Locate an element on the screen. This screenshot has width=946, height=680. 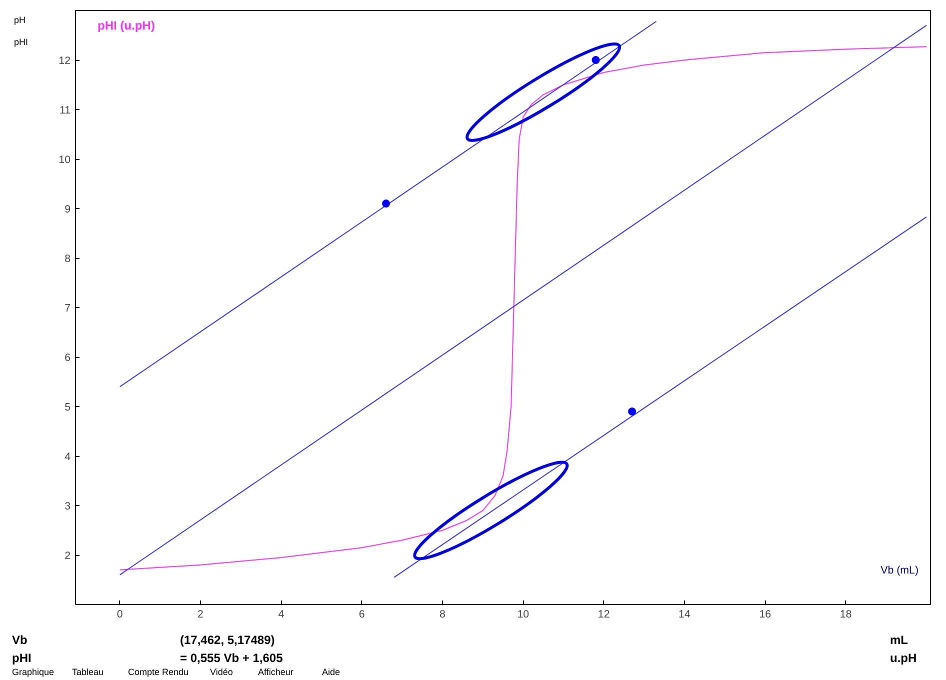
y-tick-label: 8 is located at coordinates (67, 259).